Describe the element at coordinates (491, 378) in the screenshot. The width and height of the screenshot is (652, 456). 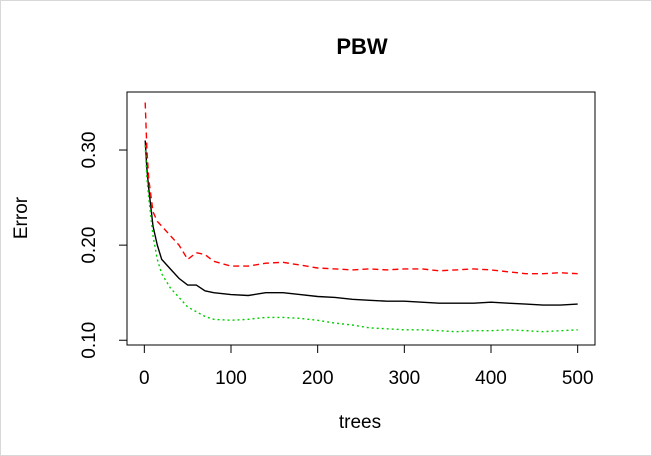
I see `x-tick-label: 400` at that location.